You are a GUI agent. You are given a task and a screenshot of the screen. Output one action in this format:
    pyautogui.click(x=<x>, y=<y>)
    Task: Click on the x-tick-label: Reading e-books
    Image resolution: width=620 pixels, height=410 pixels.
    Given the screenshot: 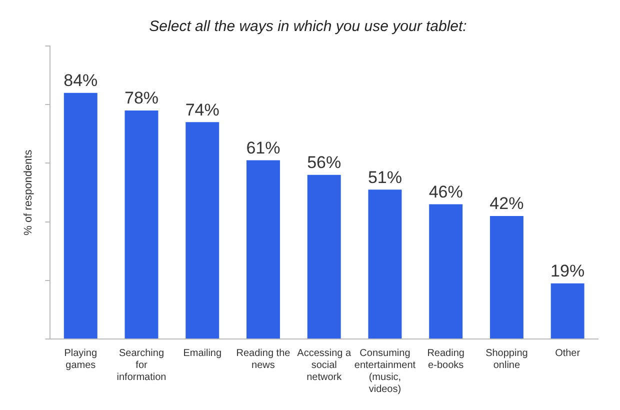 What is the action you would take?
    pyautogui.click(x=445, y=359)
    